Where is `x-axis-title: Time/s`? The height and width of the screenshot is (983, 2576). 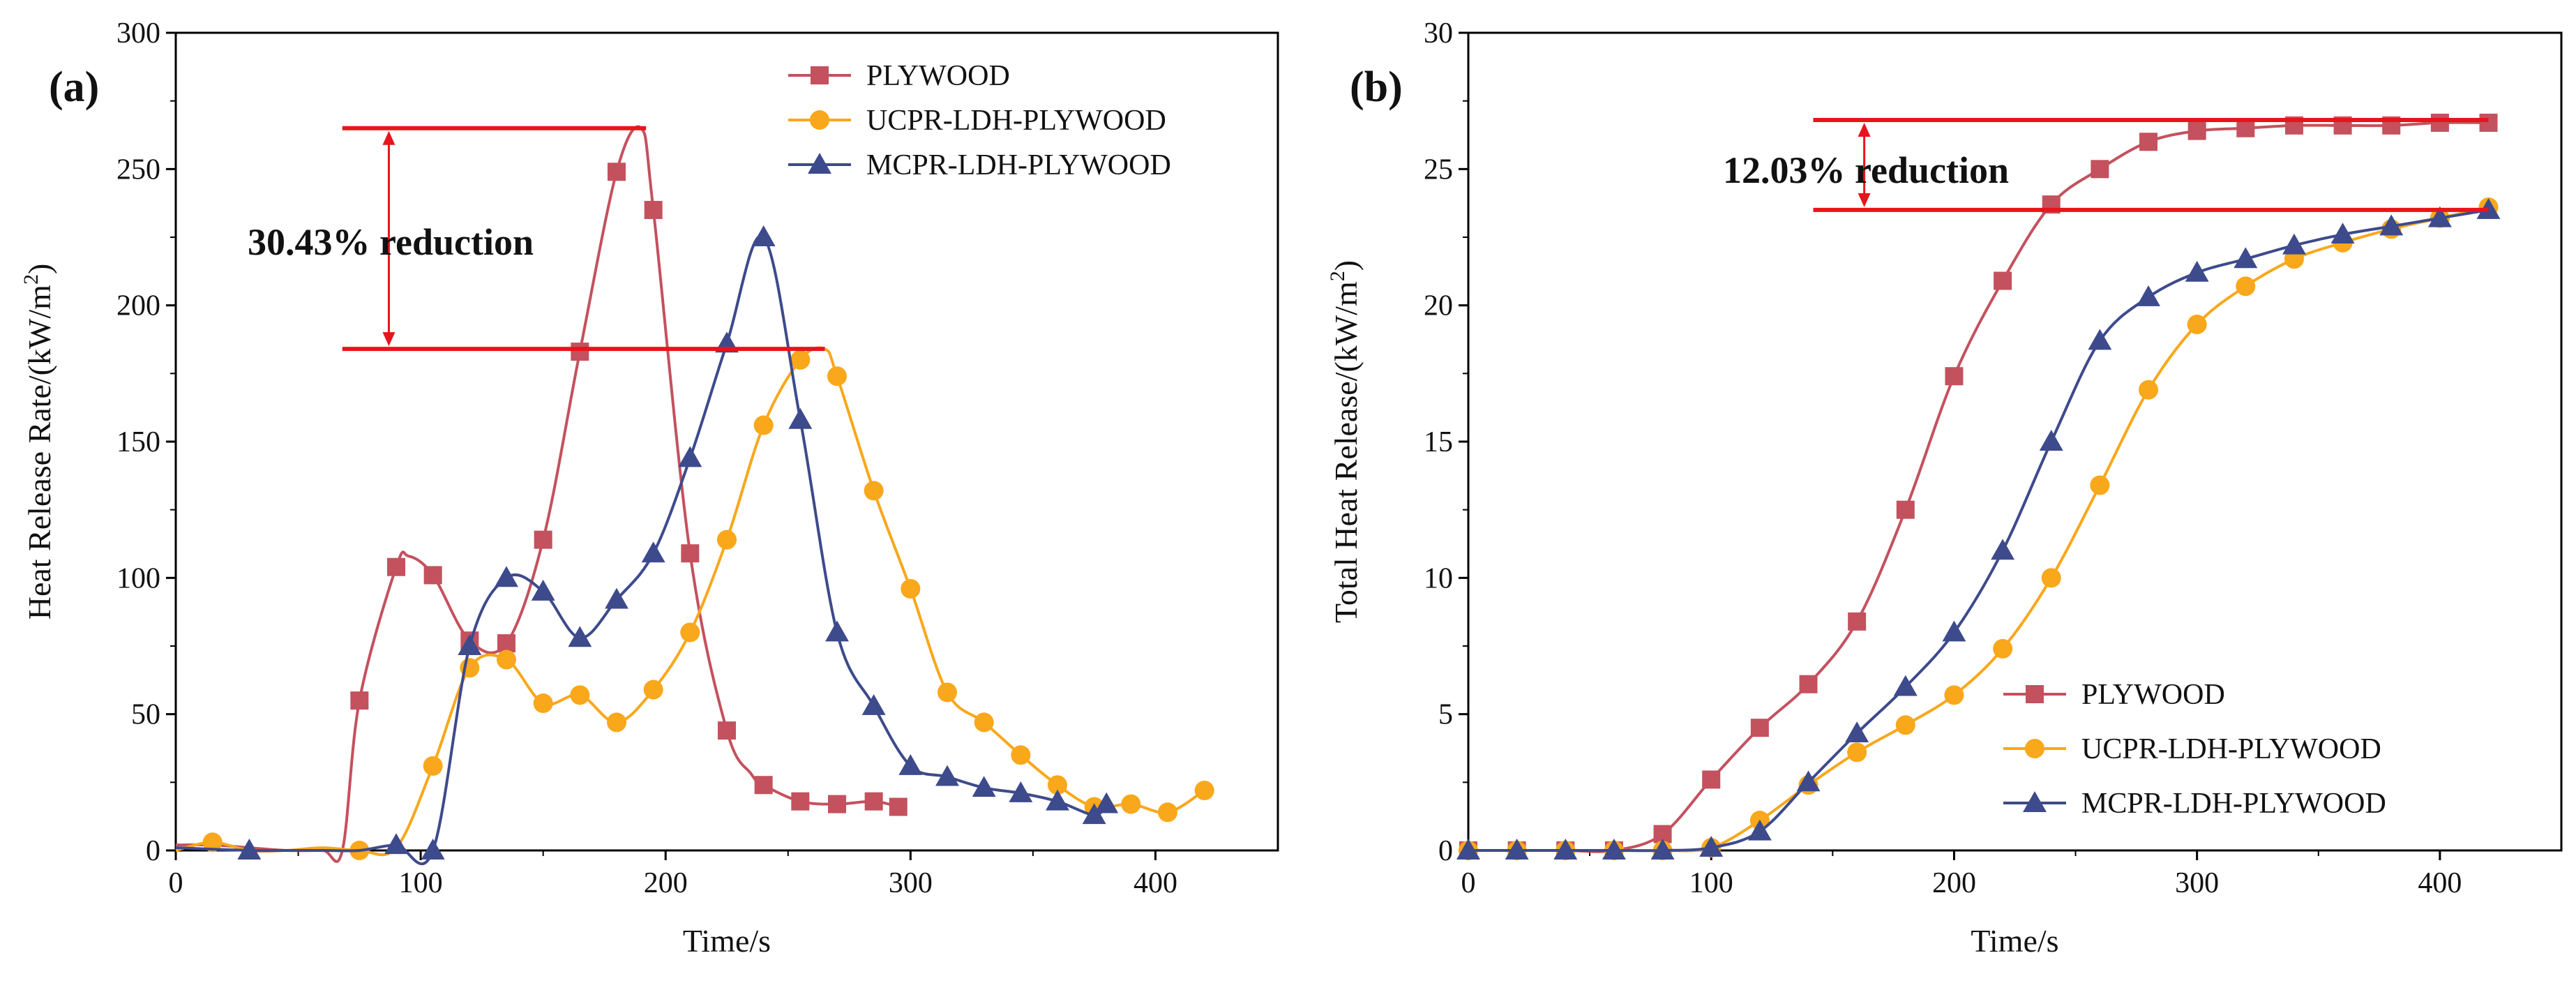
x-axis-title: Time/s is located at coordinates (2014, 941).